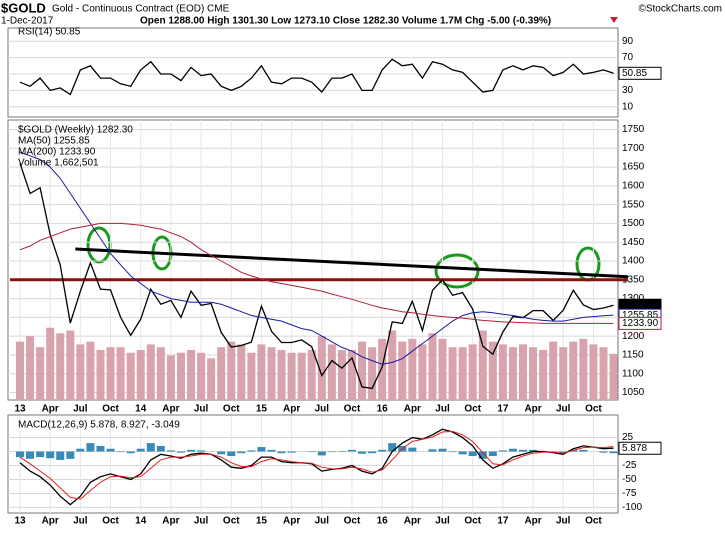 This screenshot has width=725, height=533. Describe the element at coordinates (262, 409) in the screenshot. I see `x-tick-label: 15` at that location.